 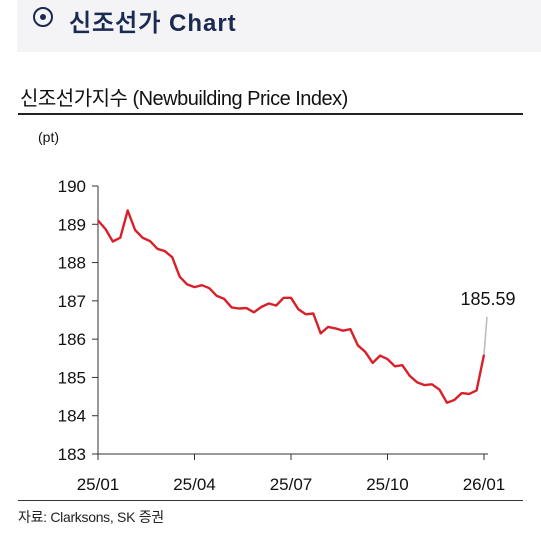 What do you see at coordinates (72, 339) in the screenshot?
I see `y-tick-label: 186` at bounding box center [72, 339].